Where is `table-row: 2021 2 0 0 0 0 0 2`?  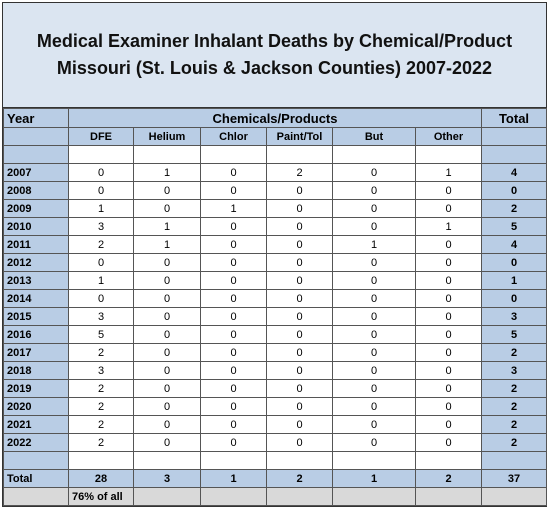
table-row: 2021 2 0 0 0 0 0 2 is located at coordinates (275, 424).